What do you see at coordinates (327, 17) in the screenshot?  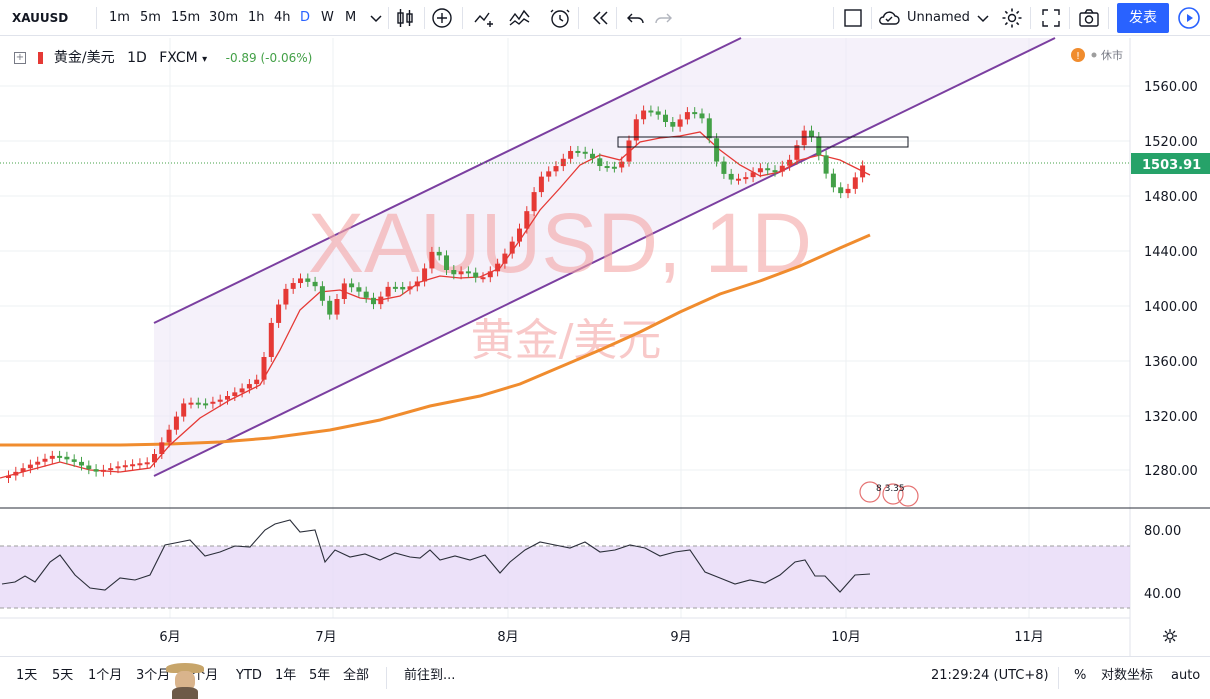 I see `interval-w: W` at bounding box center [327, 17].